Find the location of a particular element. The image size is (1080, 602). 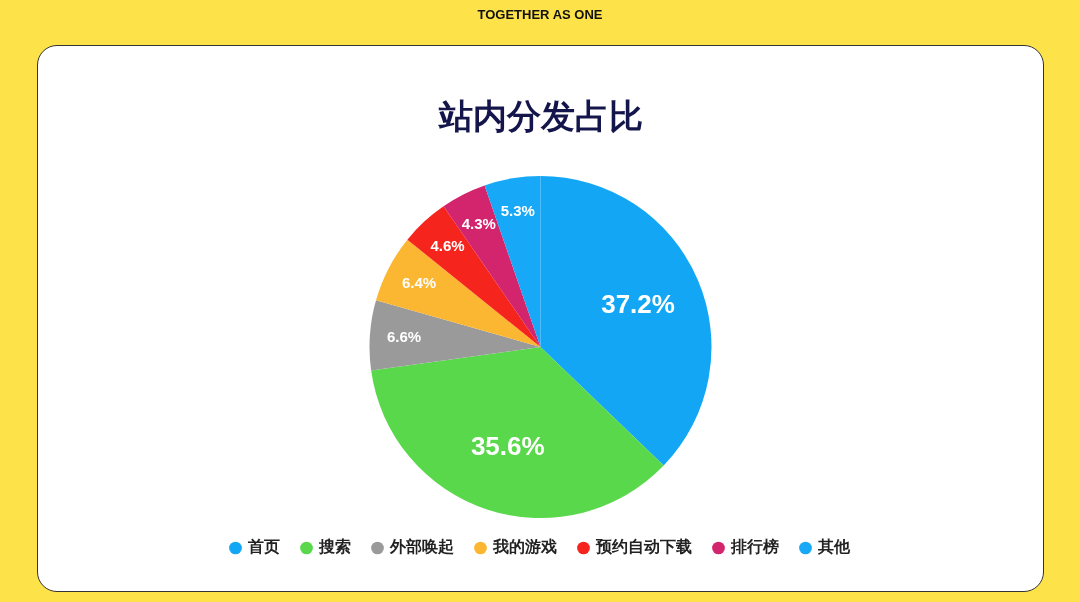

data-label: 35.6% is located at coordinates (507, 446).